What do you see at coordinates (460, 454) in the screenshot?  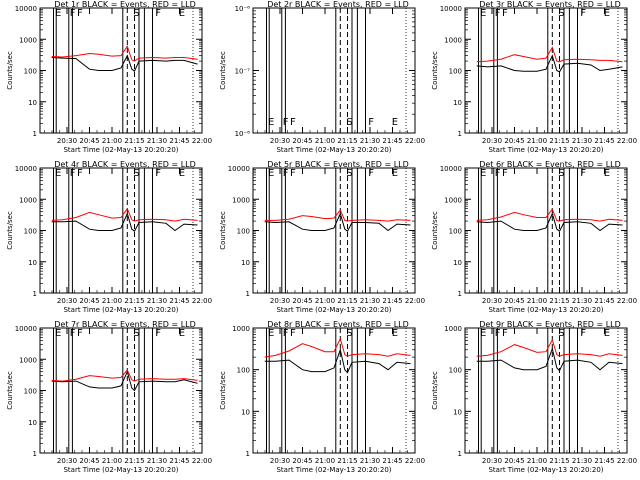 I see `y-tick-label: 1` at bounding box center [460, 454].